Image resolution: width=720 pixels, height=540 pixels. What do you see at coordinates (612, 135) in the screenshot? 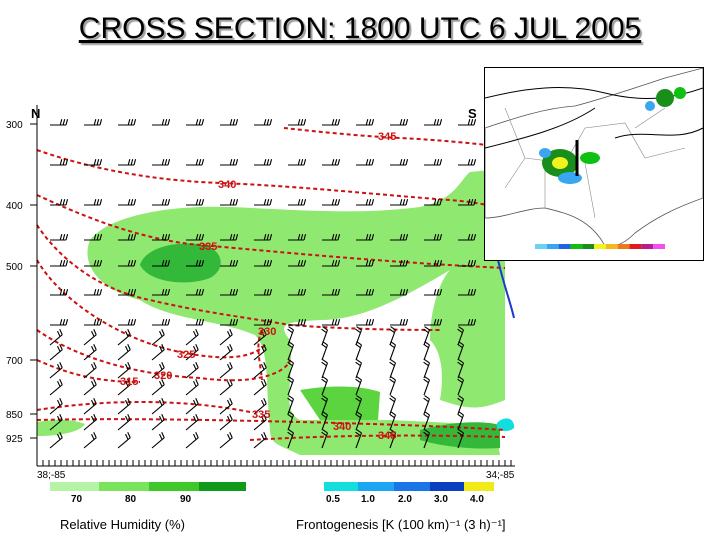
I see `inset-radar-echoes` at bounding box center [612, 135].